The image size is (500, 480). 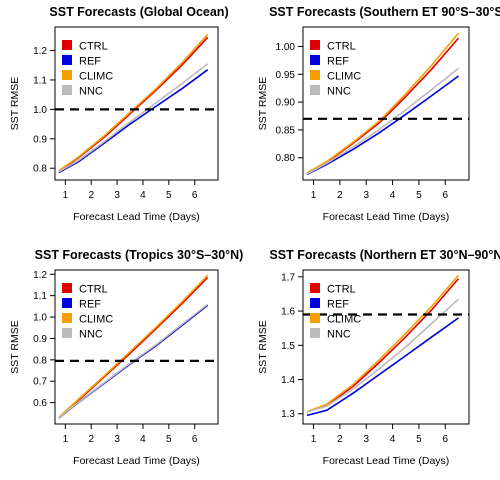 What do you see at coordinates (40, 382) in the screenshot?
I see `y-tick-label: 0.7` at bounding box center [40, 382].